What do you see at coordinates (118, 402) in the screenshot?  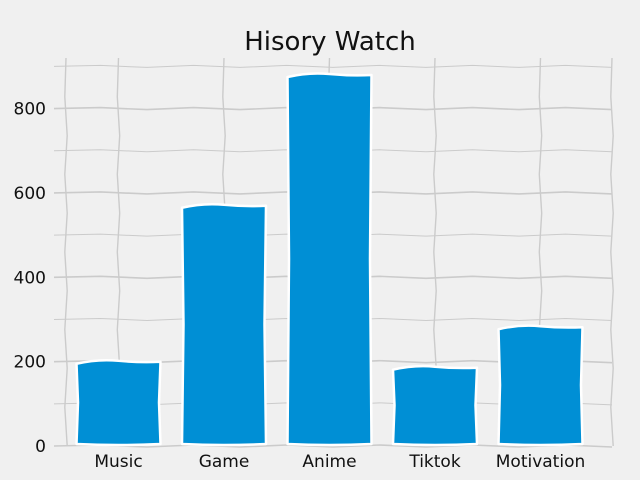 I see `bar-music` at bounding box center [118, 402].